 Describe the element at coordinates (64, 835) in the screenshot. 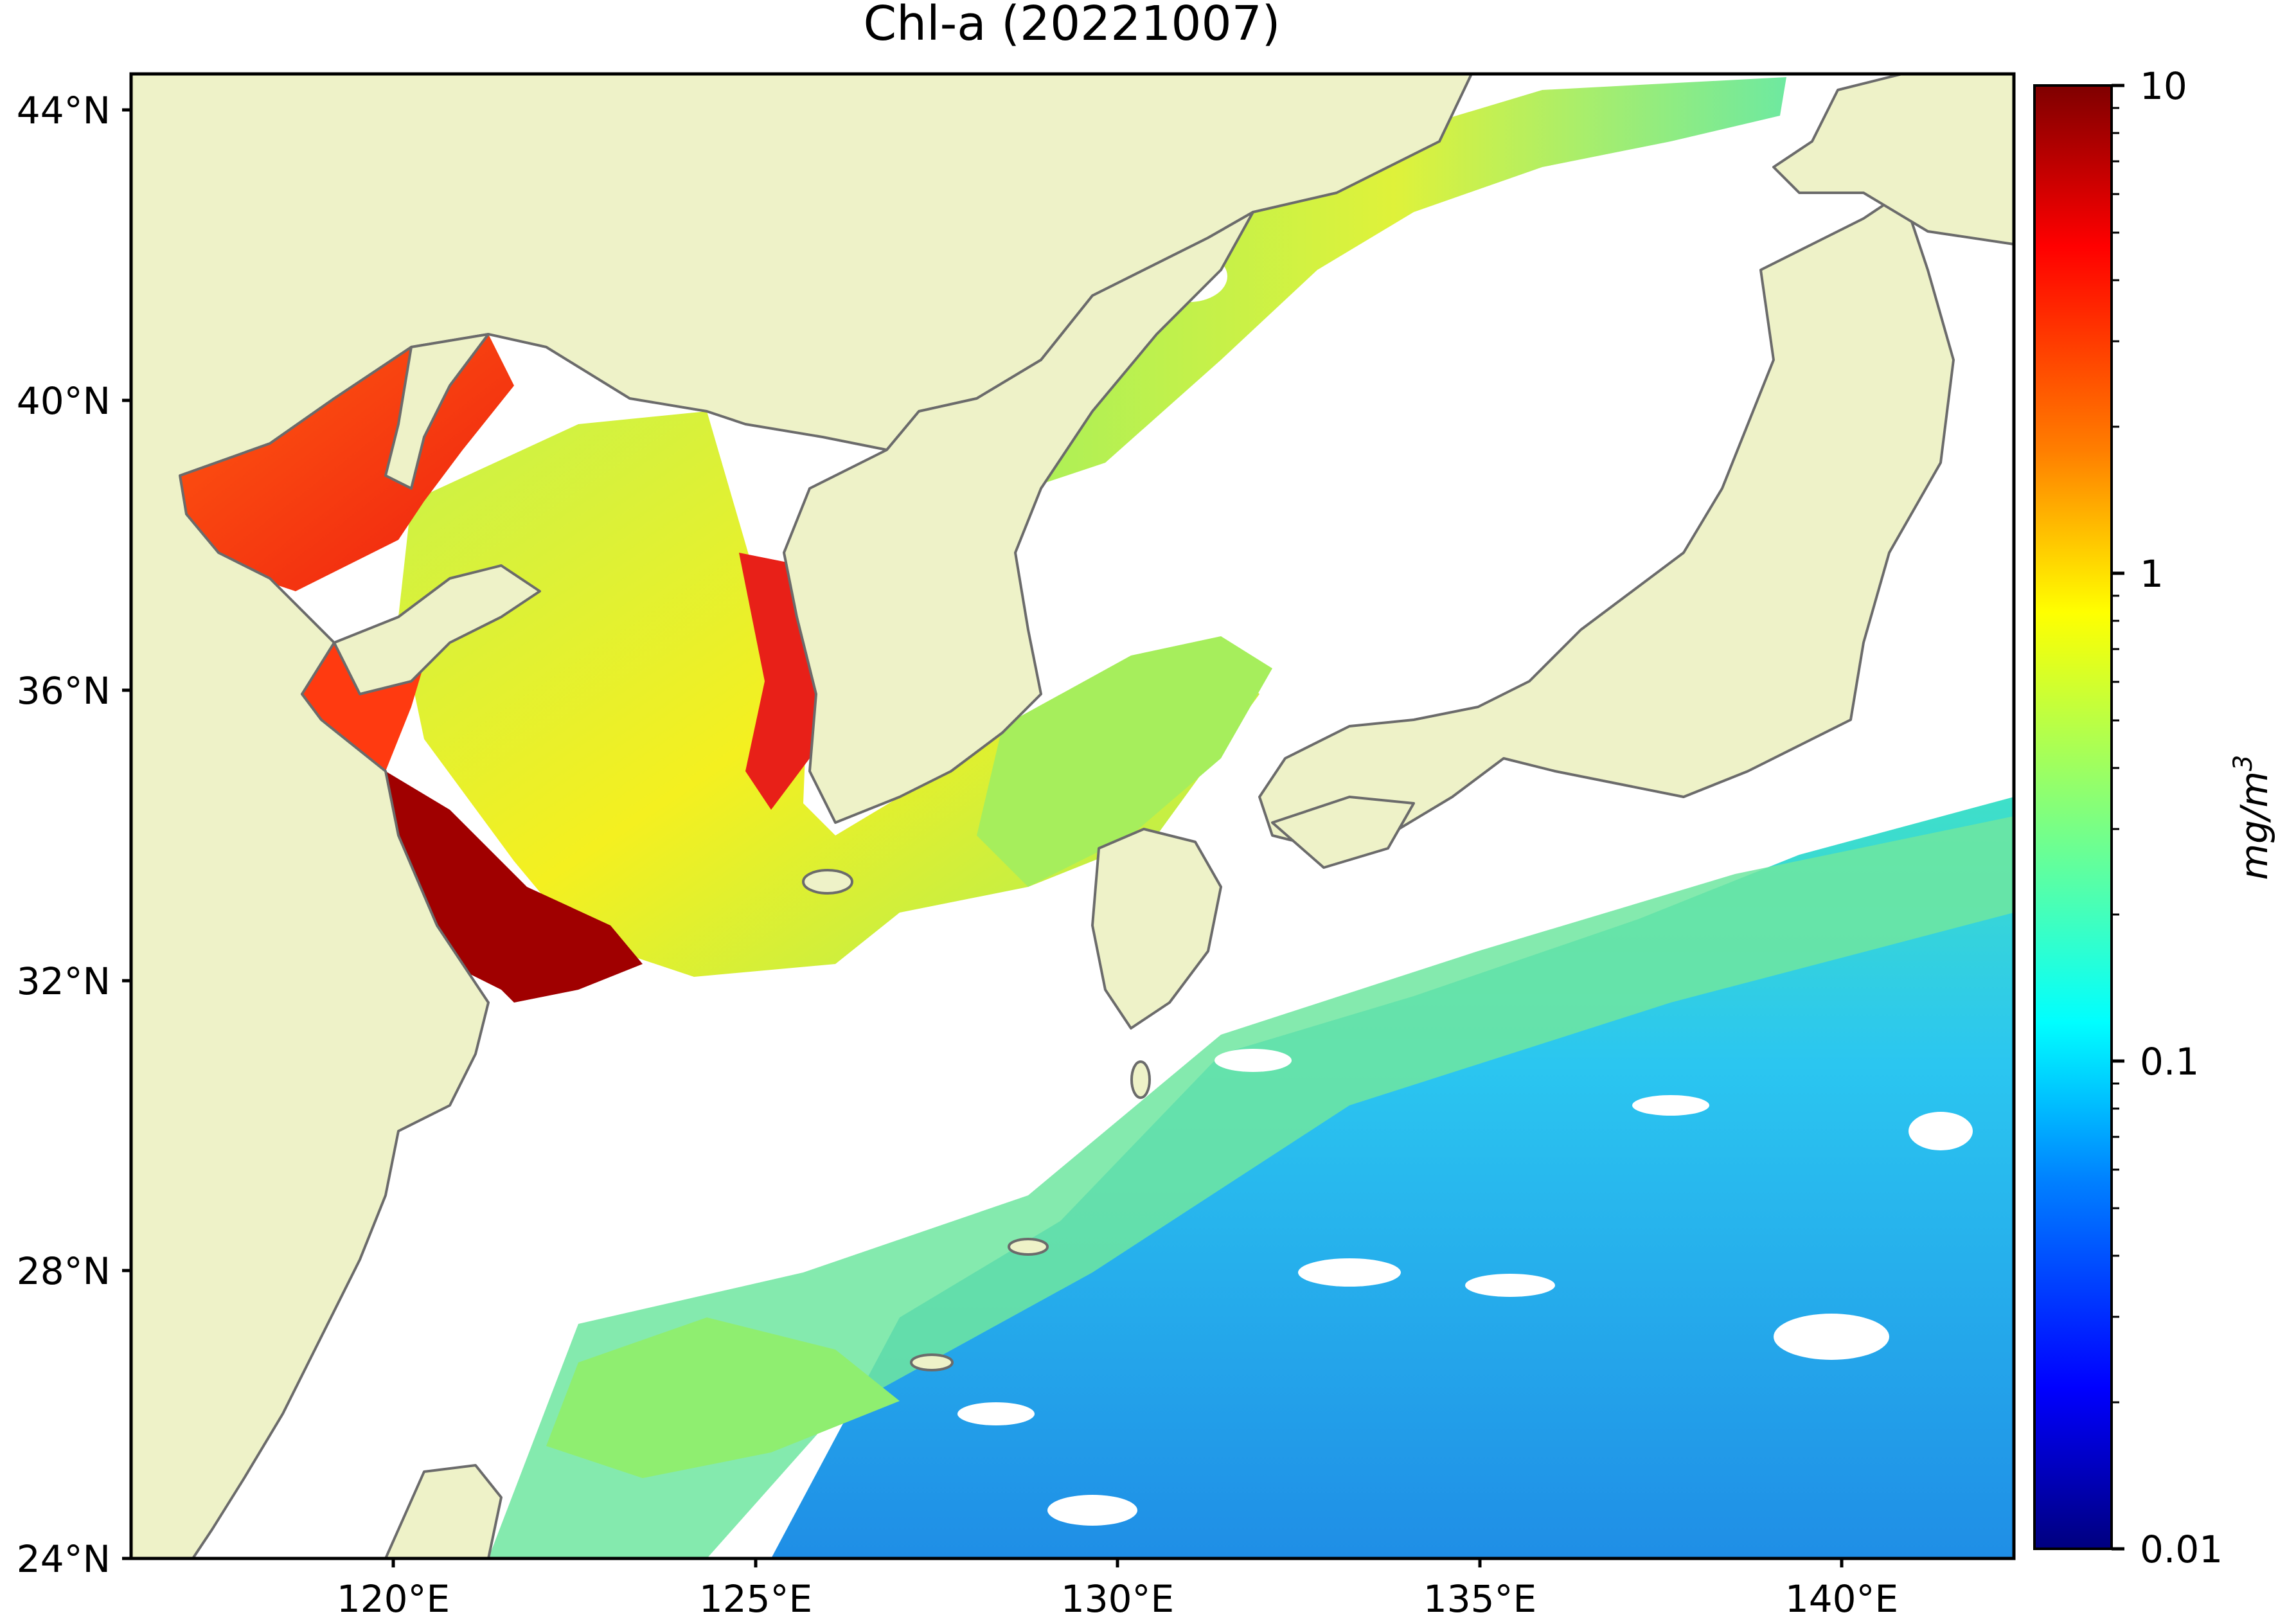

I see `latitude-labels: 44°N 40°N 36°N 32°N 28°N 24°N` at that location.